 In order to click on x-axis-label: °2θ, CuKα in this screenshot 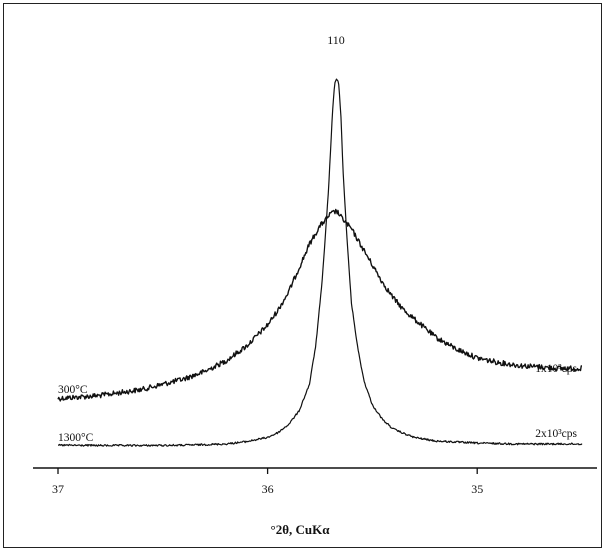, I will do `click(301, 529)`.